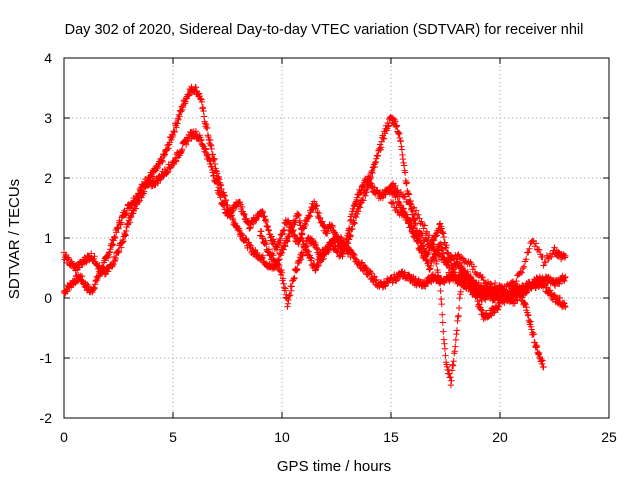 This screenshot has width=640, height=480. What do you see at coordinates (282, 437) in the screenshot?
I see `x-tick-label: 10` at bounding box center [282, 437].